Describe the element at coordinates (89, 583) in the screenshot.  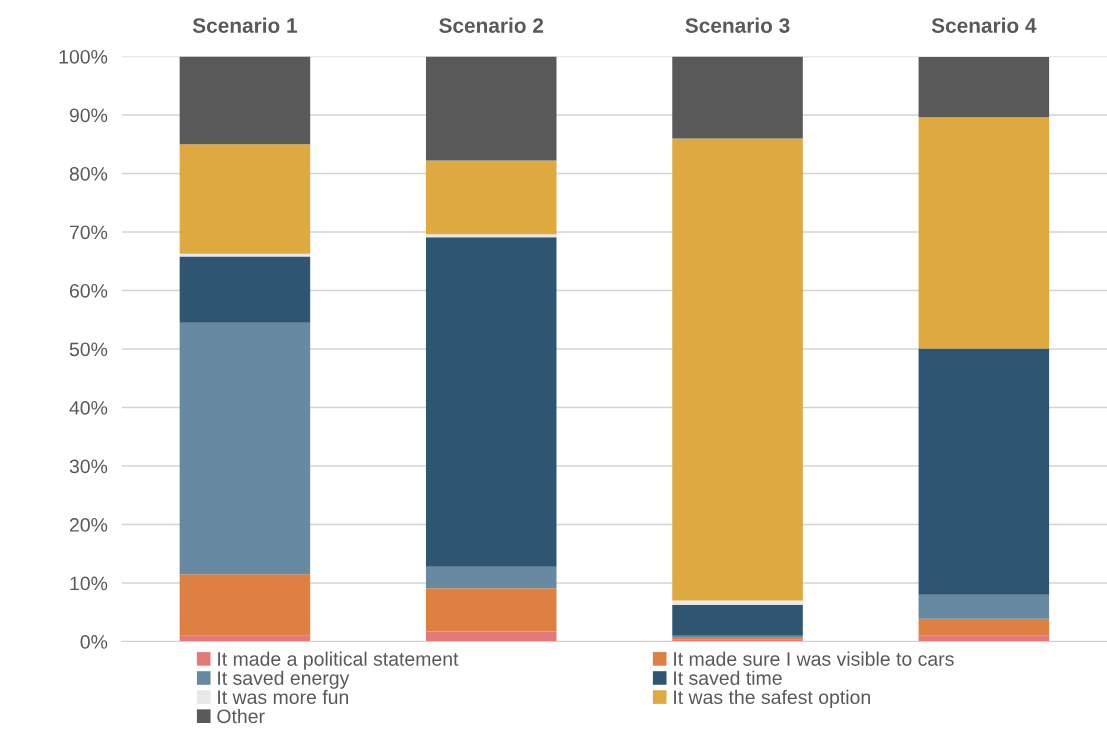
I see `y-tick-label: 10%` at that location.